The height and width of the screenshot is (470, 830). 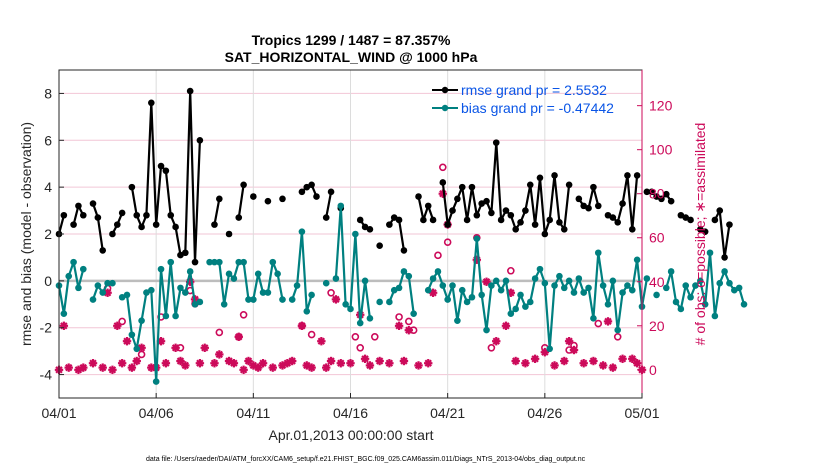 What do you see at coordinates (48, 187) in the screenshot?
I see `y-tick-label: 4` at bounding box center [48, 187].